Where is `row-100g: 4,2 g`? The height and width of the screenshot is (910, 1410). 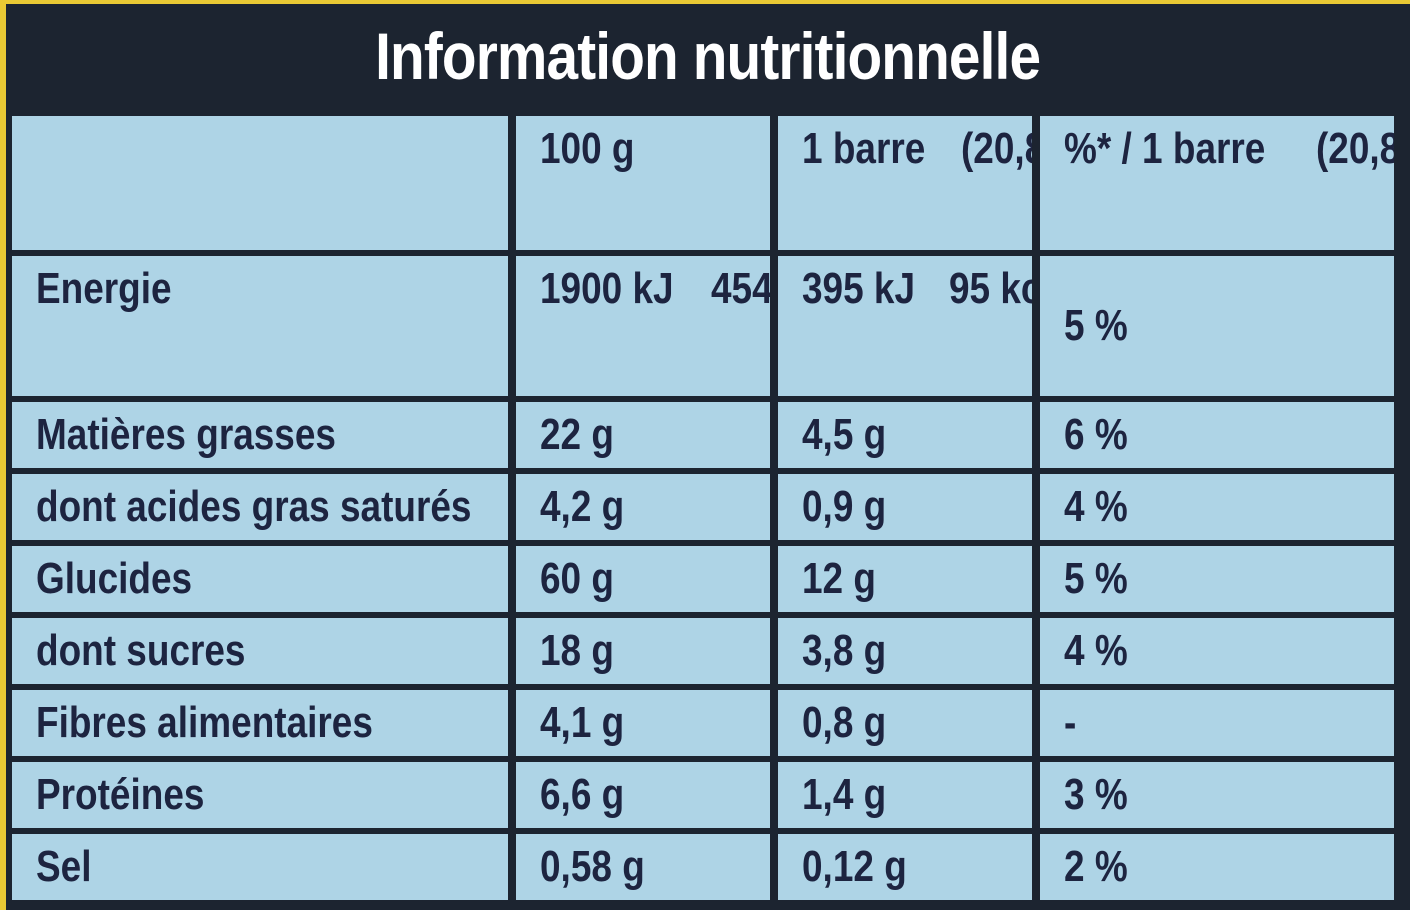 row-100g: 4,2 g is located at coordinates (643, 507).